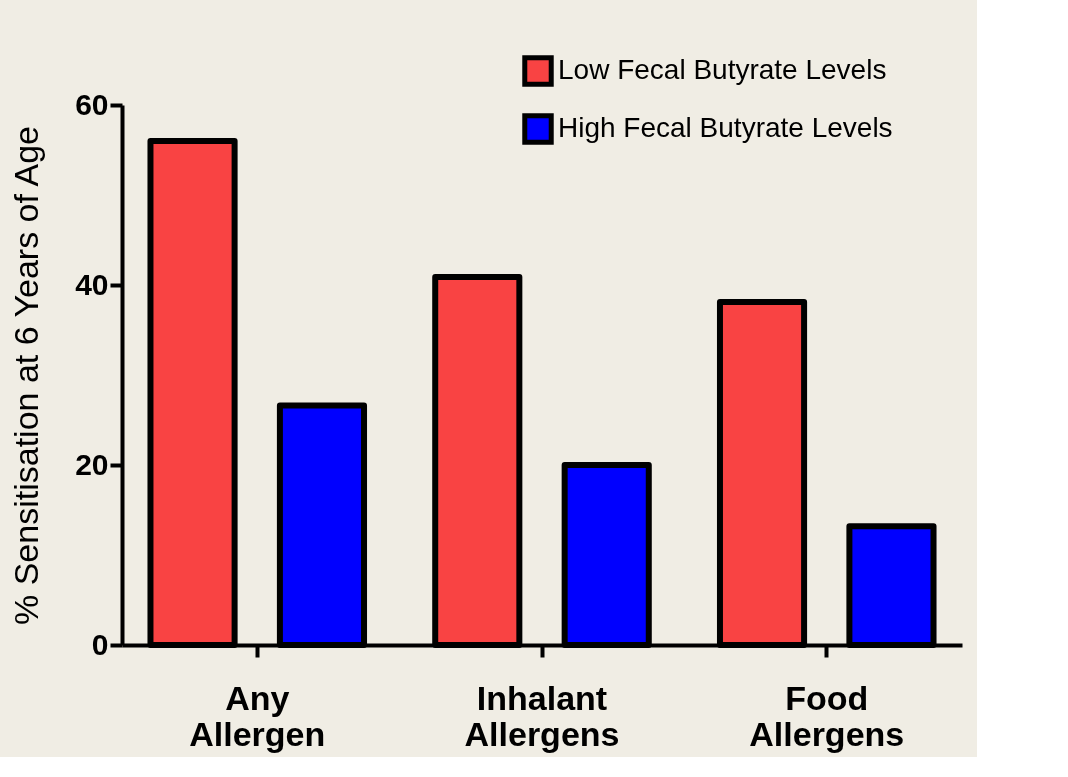 The image size is (1068, 777). What do you see at coordinates (92, 104) in the screenshot?
I see `y-tick-label: 60` at bounding box center [92, 104].